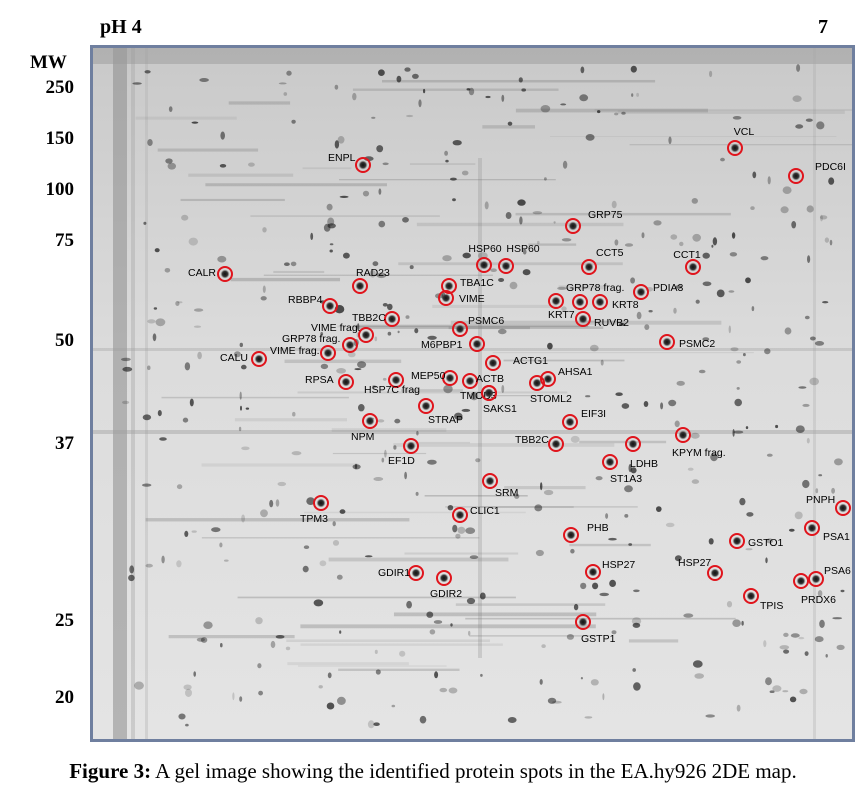 This screenshot has width=866, height=794. I want to click on spot-label: GDIR2, so click(446, 594).